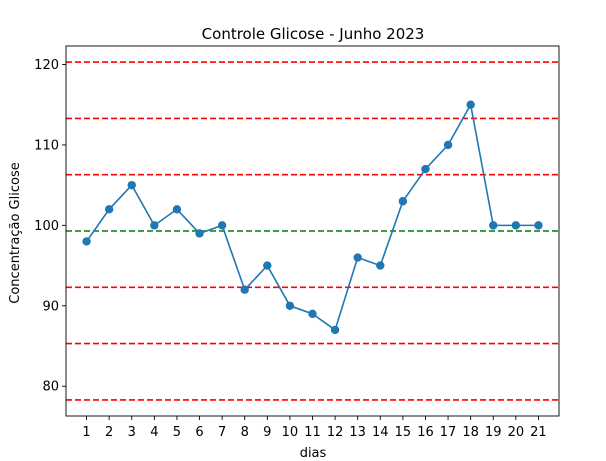 The width and height of the screenshot is (606, 461). What do you see at coordinates (50, 306) in the screenshot?
I see `y-tick-label-90: 90` at bounding box center [50, 306].